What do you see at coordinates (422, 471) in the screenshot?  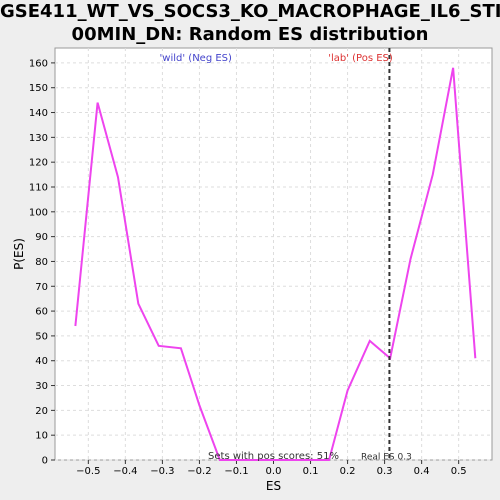 I see `x-tick-label: 0.4` at bounding box center [422, 471].